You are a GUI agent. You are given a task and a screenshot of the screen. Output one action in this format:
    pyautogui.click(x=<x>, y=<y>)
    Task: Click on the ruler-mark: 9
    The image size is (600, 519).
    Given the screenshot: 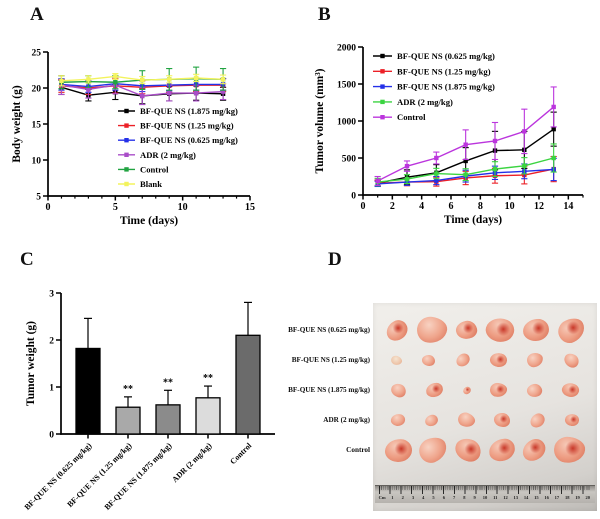 What is the action you would take?
    pyautogui.click(x=474, y=497)
    